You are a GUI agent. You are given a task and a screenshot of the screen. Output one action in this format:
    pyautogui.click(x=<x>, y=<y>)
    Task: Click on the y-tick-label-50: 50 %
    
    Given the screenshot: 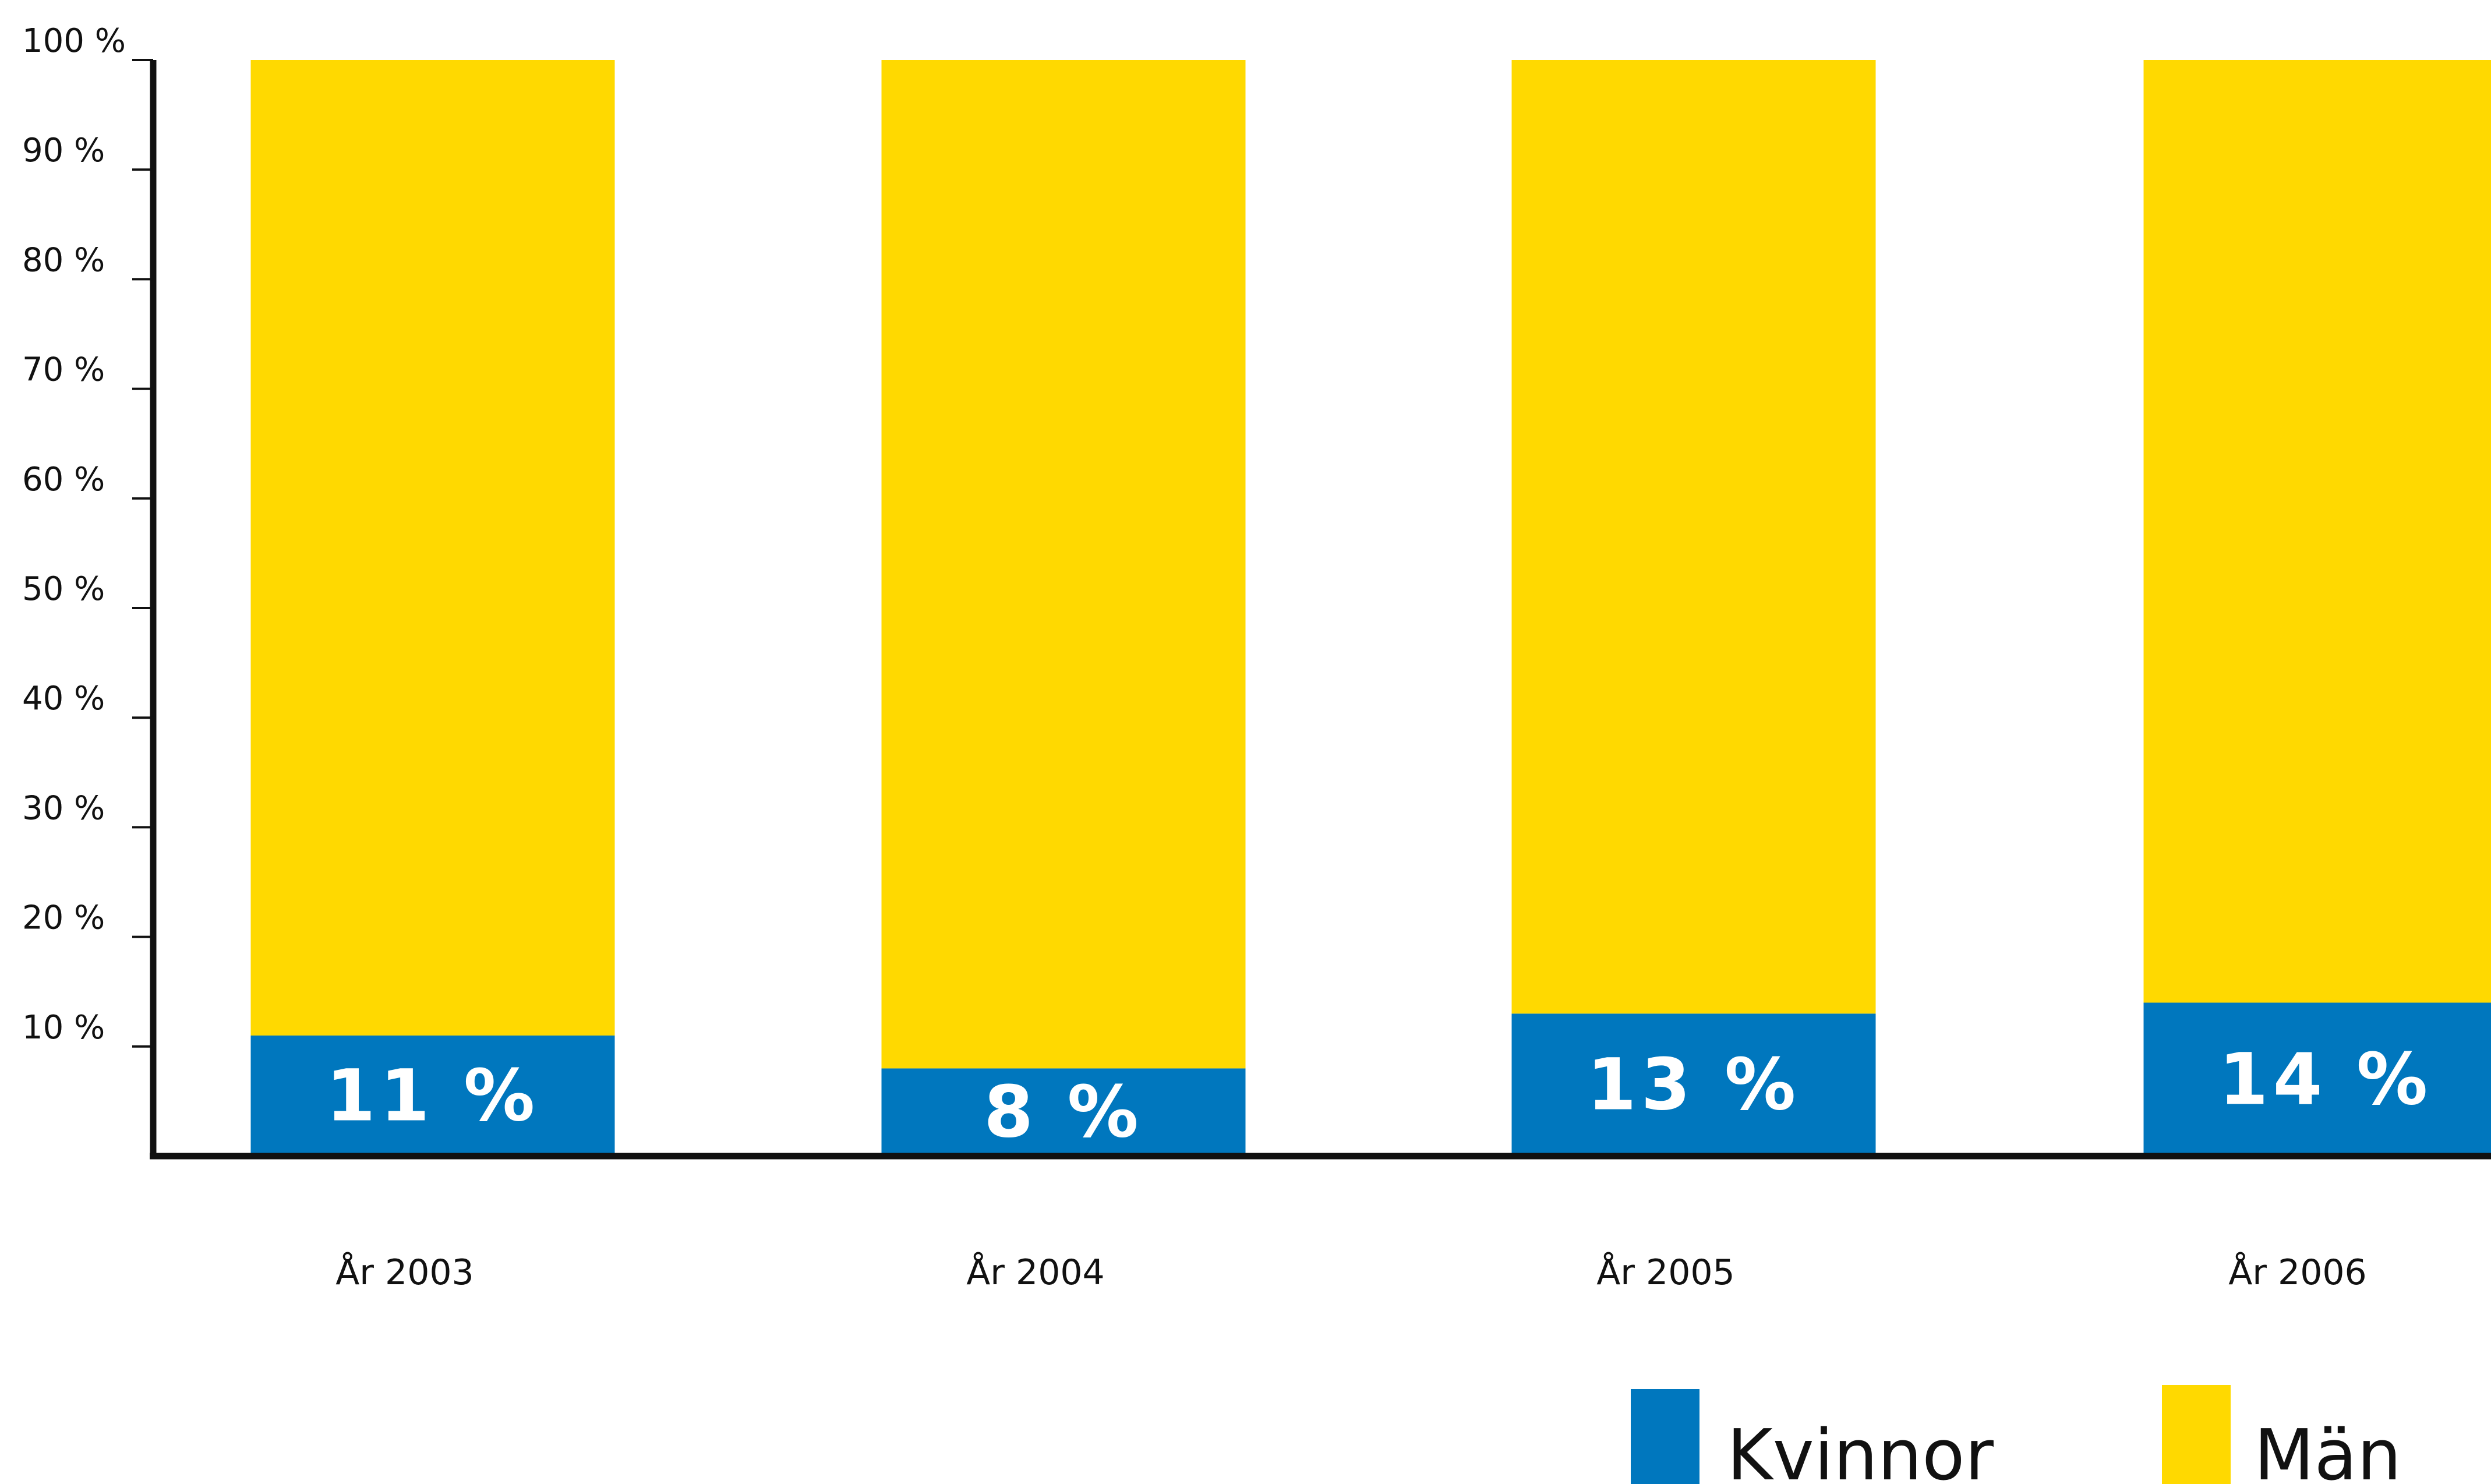 What is the action you would take?
    pyautogui.click(x=64, y=589)
    